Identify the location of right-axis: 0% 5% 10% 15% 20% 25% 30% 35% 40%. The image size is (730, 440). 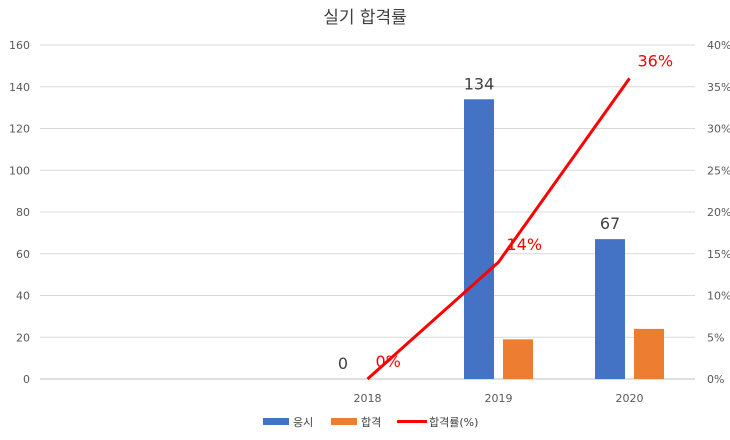
(718, 212).